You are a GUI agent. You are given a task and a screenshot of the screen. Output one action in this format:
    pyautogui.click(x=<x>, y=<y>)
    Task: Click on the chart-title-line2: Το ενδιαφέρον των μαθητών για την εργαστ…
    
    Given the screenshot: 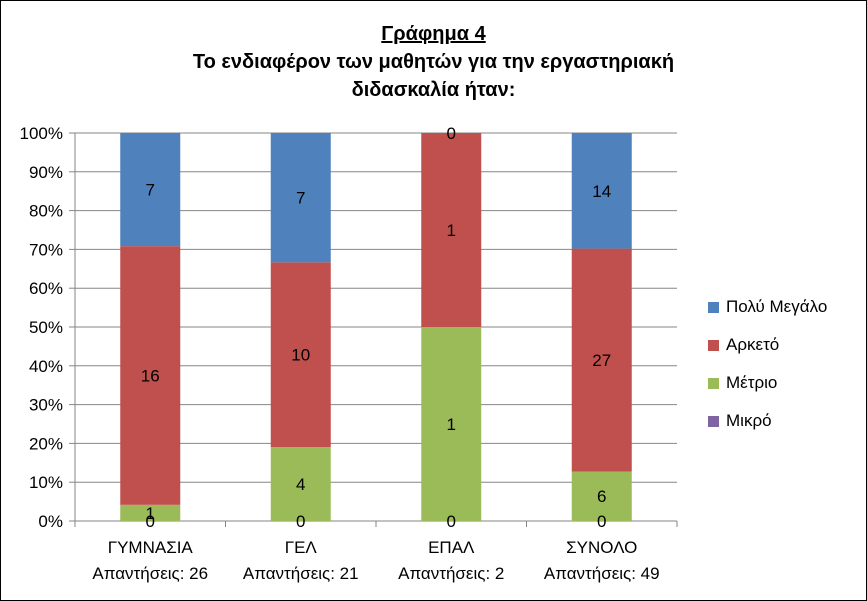 What is the action you would take?
    pyautogui.click(x=433, y=76)
    